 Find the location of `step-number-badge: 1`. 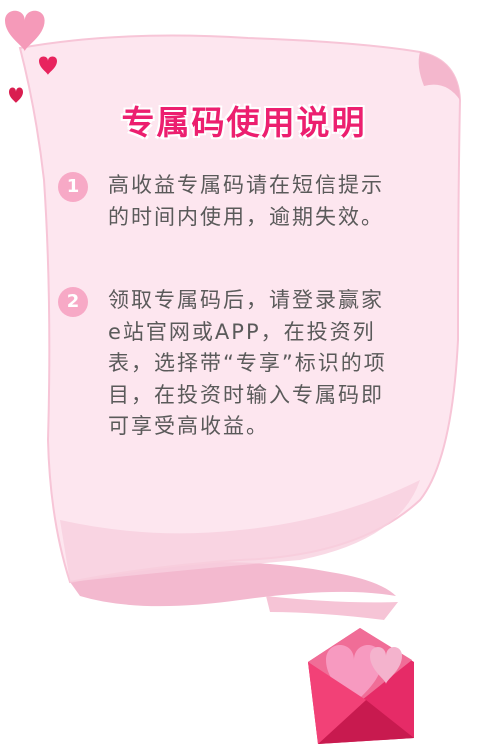

step-number-badge: 1 is located at coordinates (73, 187).